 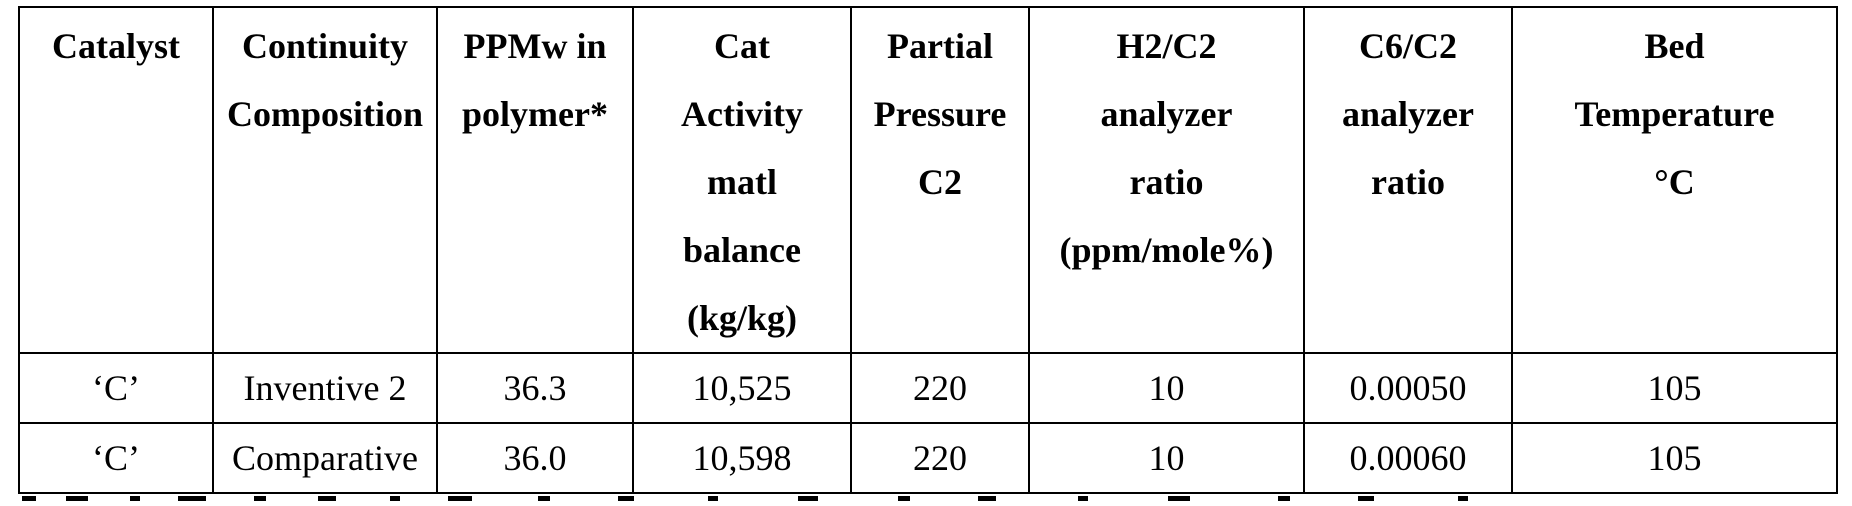 What do you see at coordinates (535, 114) in the screenshot?
I see `header-line: polymer*` at bounding box center [535, 114].